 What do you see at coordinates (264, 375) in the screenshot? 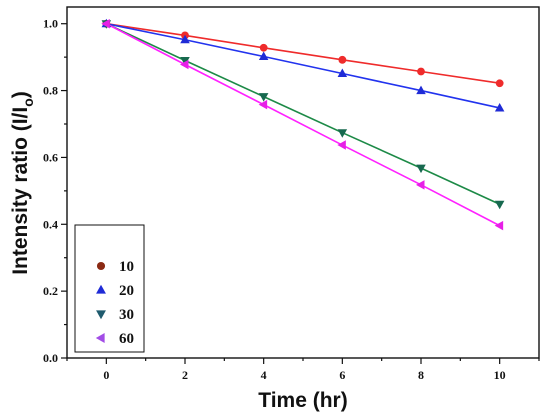
I see `x-tick-label: 4` at bounding box center [264, 375].